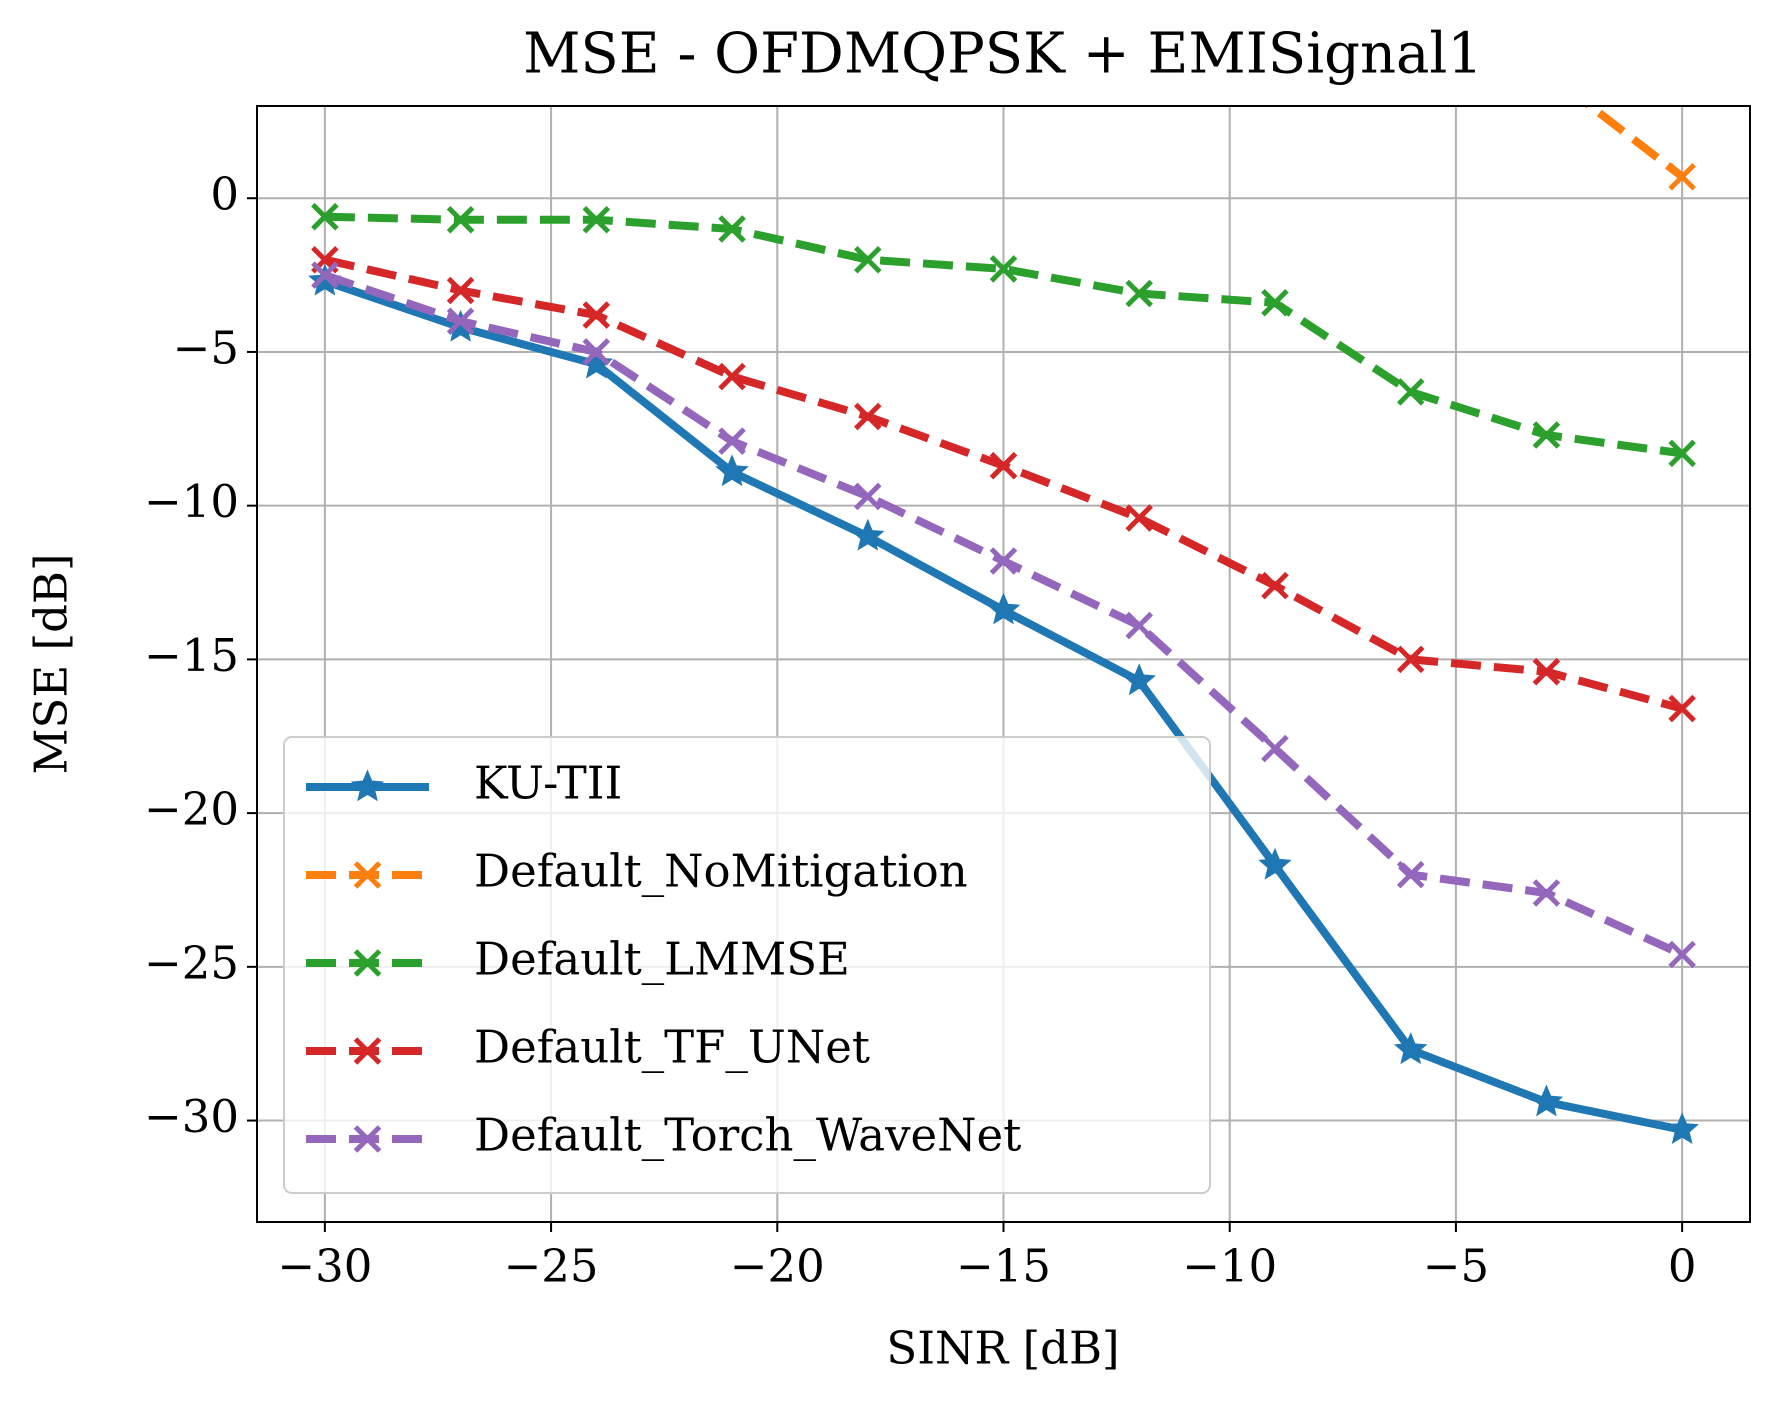  Describe the element at coordinates (548, 783) in the screenshot. I see `legend-label: KU-TII` at that location.